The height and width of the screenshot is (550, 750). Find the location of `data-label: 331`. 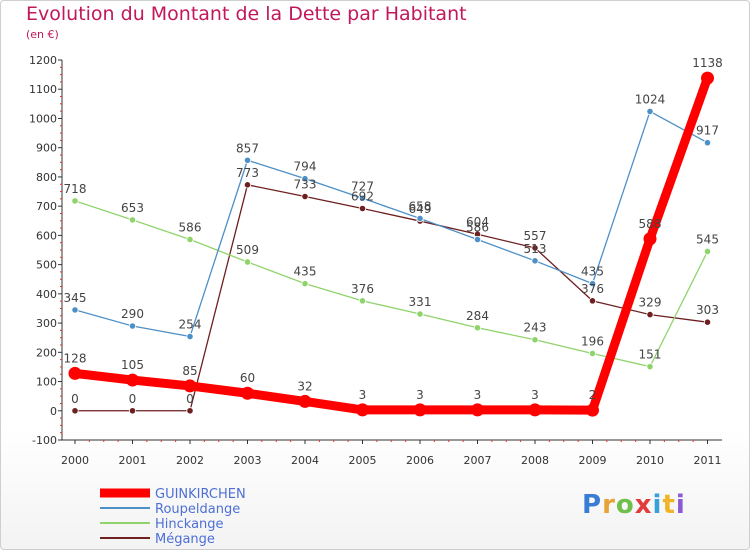

data-label: 331 is located at coordinates (420, 302).